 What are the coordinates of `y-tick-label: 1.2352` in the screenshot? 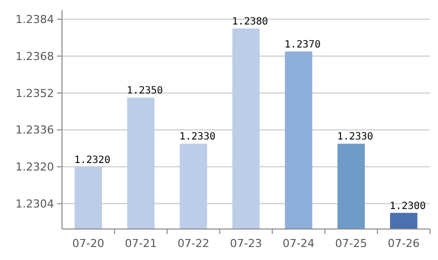 It's located at (35, 93).